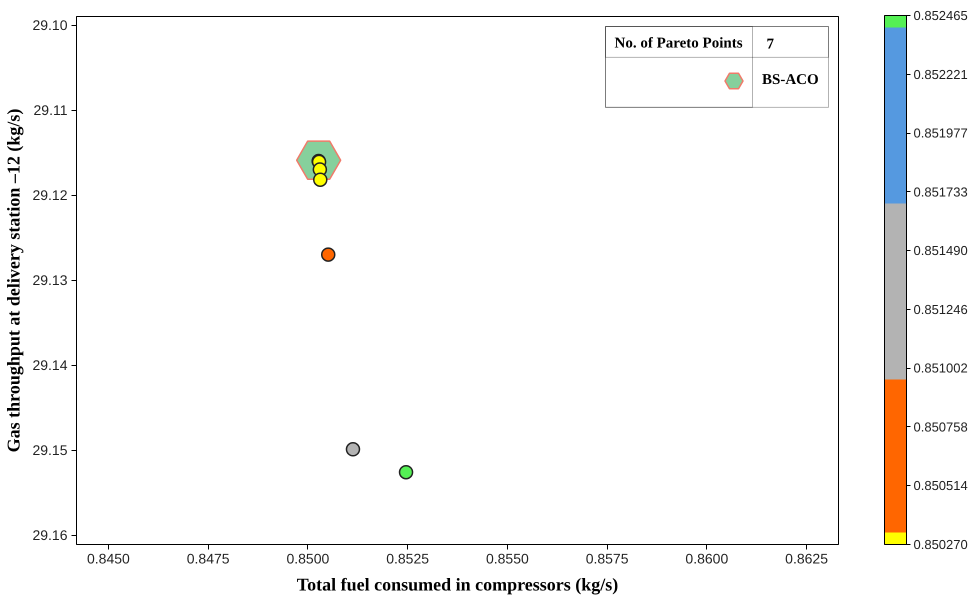 The image size is (968, 597). Describe the element at coordinates (50, 450) in the screenshot. I see `y-tick-label: 29.15` at that location.